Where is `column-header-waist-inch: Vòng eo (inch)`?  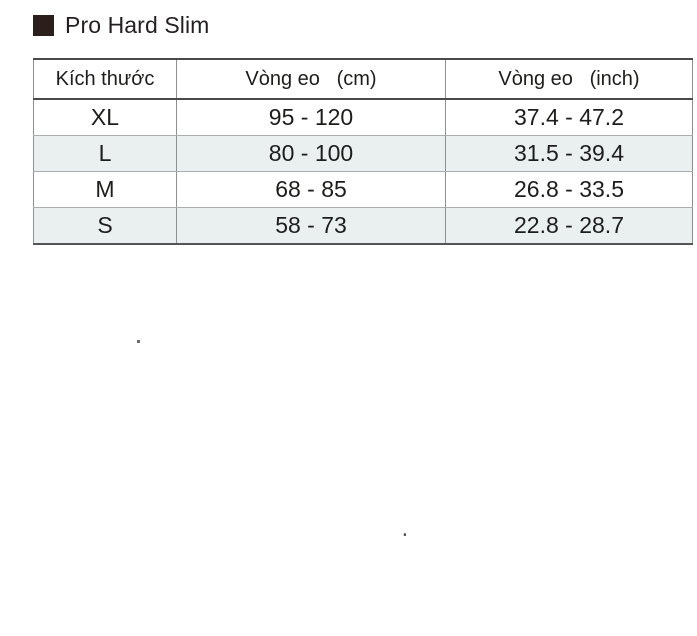
column-header-waist-inch: Vòng eo (inch) is located at coordinates (569, 79).